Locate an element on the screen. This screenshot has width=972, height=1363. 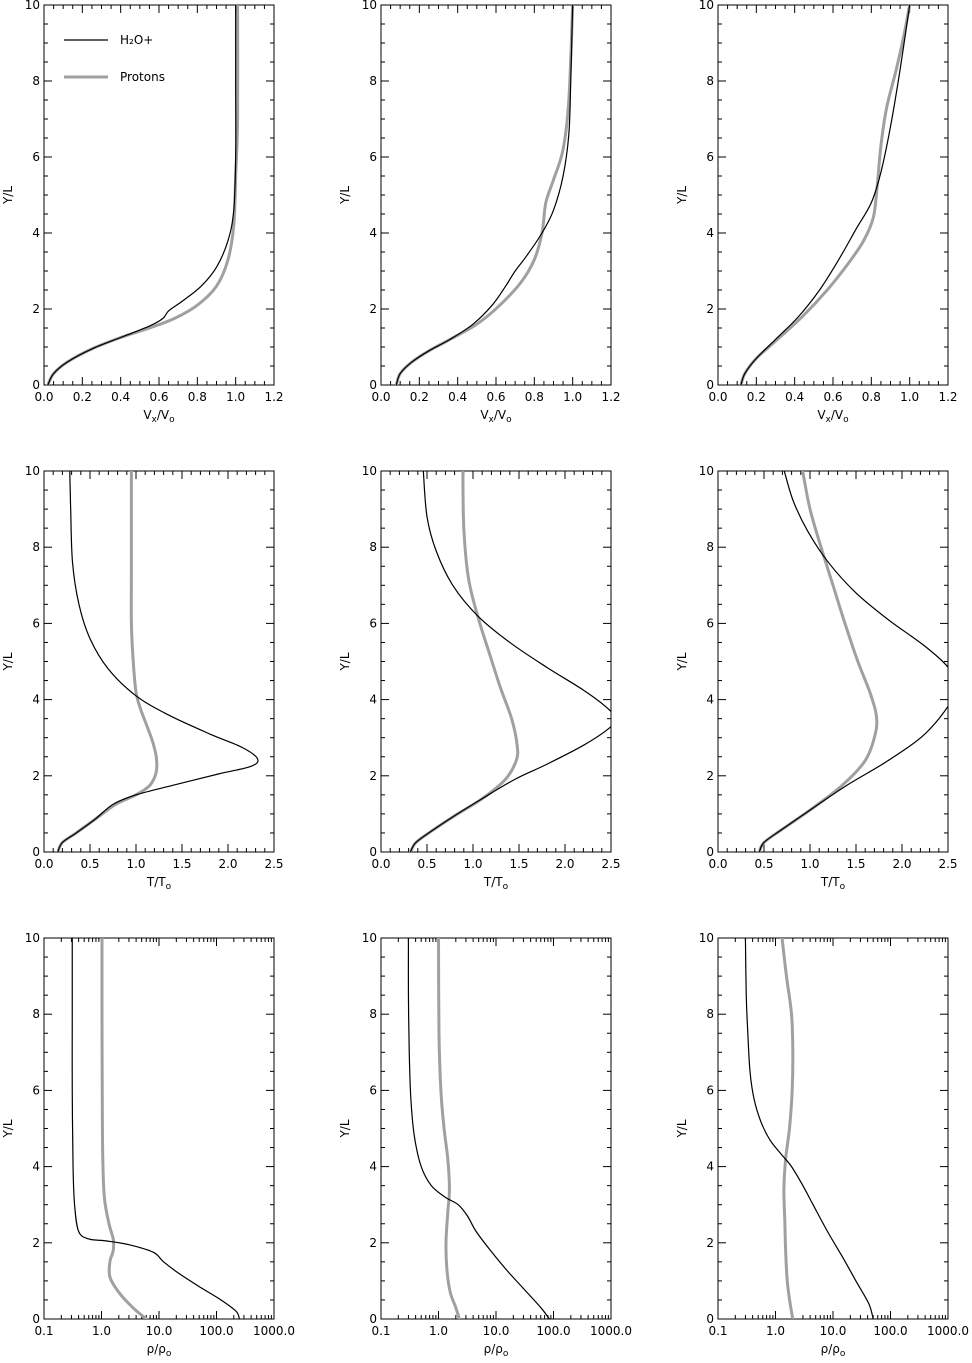
x-tick-label: 0.8 is located at coordinates (871, 397).